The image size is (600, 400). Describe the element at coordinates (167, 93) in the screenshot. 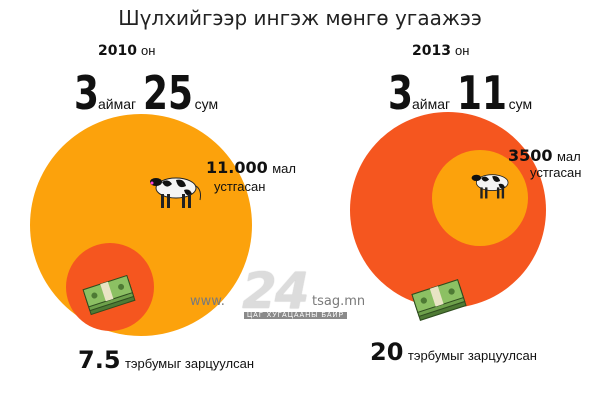

I see `sum-count: 25` at that location.